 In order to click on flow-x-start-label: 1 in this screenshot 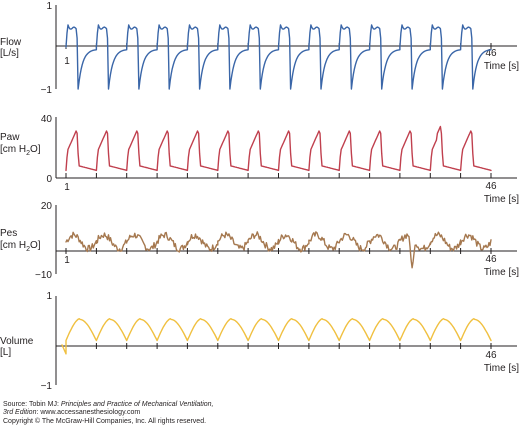, I will do `click(67, 61)`.